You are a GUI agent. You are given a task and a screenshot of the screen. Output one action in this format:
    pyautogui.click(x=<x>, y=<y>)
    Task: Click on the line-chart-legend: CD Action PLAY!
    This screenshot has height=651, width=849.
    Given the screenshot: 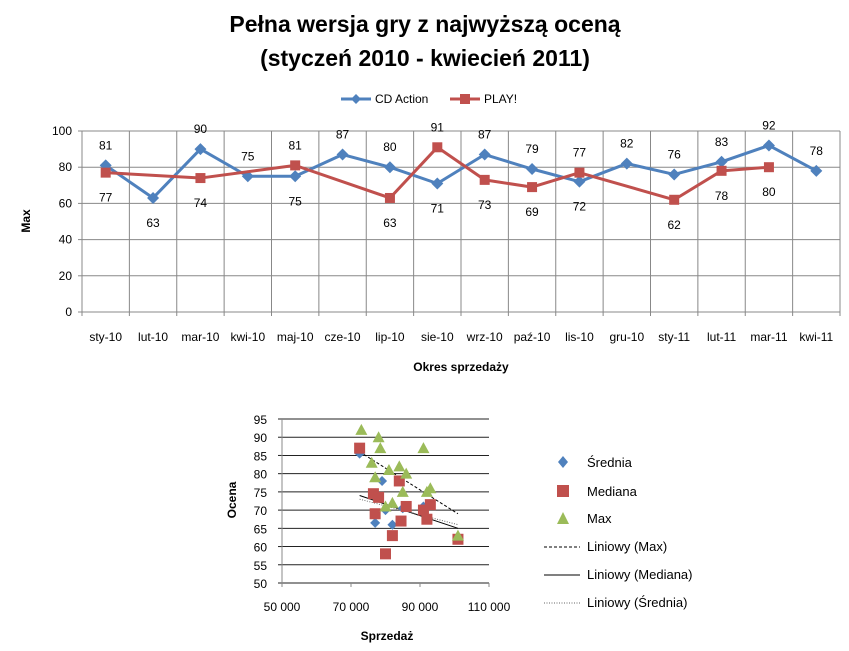 What is the action you would take?
    pyautogui.click(x=429, y=99)
    